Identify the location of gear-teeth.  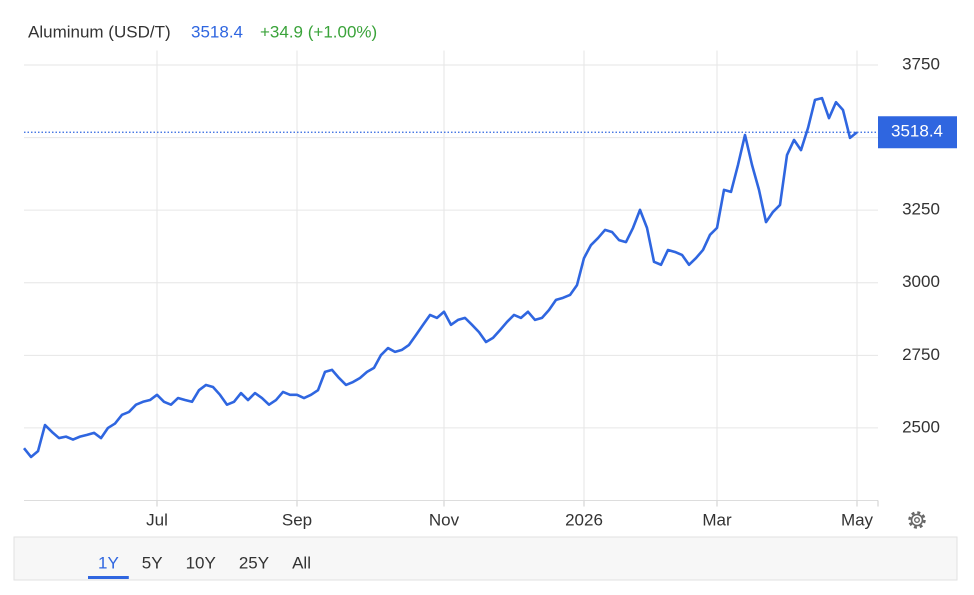
(917, 520).